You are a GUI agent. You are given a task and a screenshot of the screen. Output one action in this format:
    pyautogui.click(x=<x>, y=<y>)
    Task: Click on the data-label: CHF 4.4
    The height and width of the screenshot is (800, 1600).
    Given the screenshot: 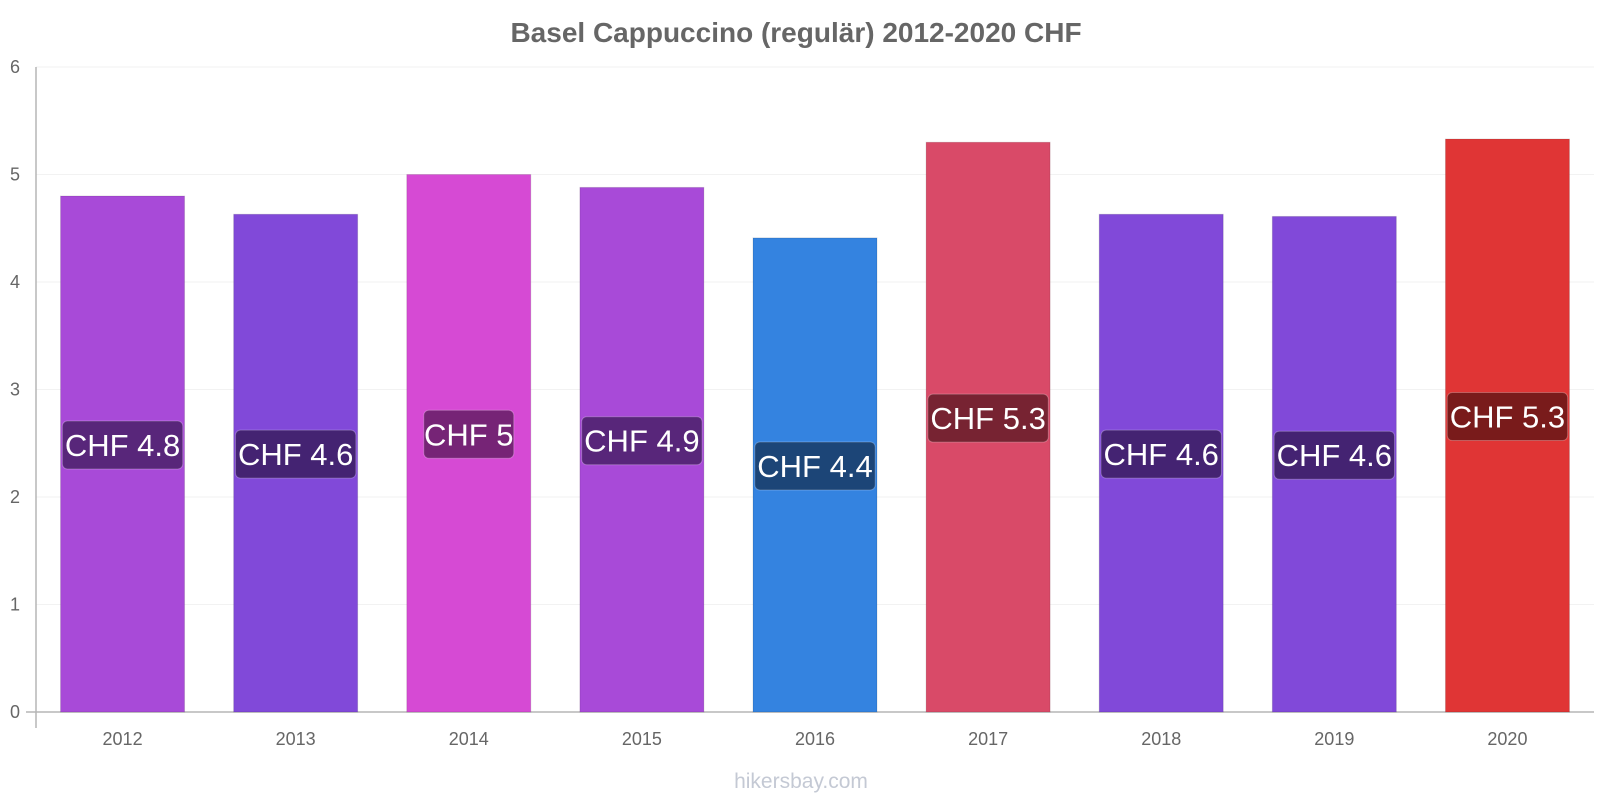 What is the action you would take?
    pyautogui.click(x=814, y=466)
    